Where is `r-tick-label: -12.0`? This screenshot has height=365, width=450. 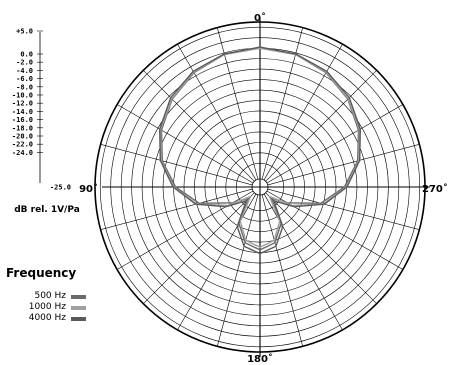 r-tick-label: -12.0 is located at coordinates (22, 104).